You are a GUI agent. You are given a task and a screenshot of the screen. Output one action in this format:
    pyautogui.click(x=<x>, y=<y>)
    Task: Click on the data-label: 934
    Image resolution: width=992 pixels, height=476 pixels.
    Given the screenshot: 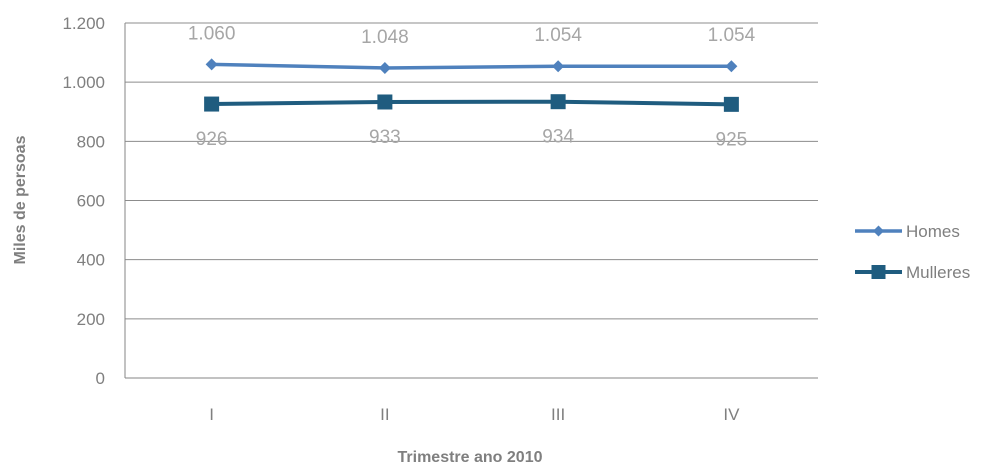 What is the action you would take?
    pyautogui.click(x=558, y=137)
    